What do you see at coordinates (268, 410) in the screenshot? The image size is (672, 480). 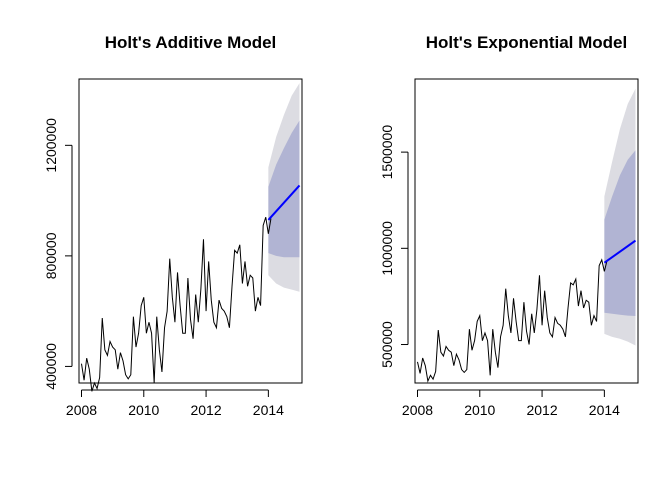 I see `additive-x-tick-label: 2014` at bounding box center [268, 410].